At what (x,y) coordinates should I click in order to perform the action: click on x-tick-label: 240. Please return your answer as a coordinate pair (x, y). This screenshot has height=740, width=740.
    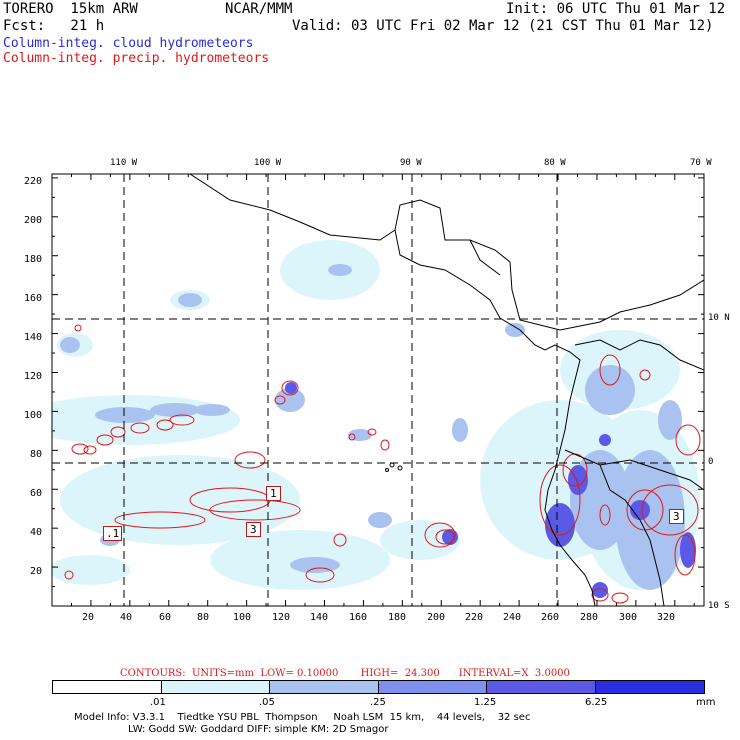
    Looking at the image, I should click on (512, 617).